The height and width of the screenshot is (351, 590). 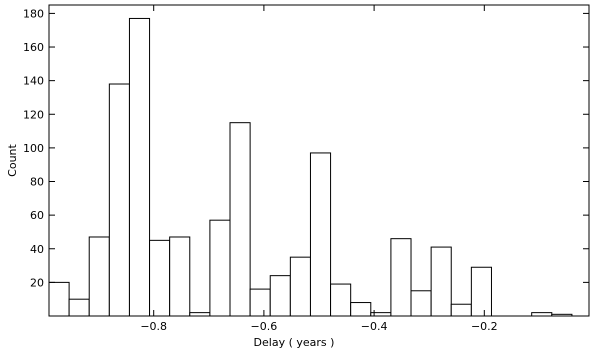 What do you see at coordinates (33, 13) in the screenshot?
I see `y-tick-label: 180` at bounding box center [33, 13].